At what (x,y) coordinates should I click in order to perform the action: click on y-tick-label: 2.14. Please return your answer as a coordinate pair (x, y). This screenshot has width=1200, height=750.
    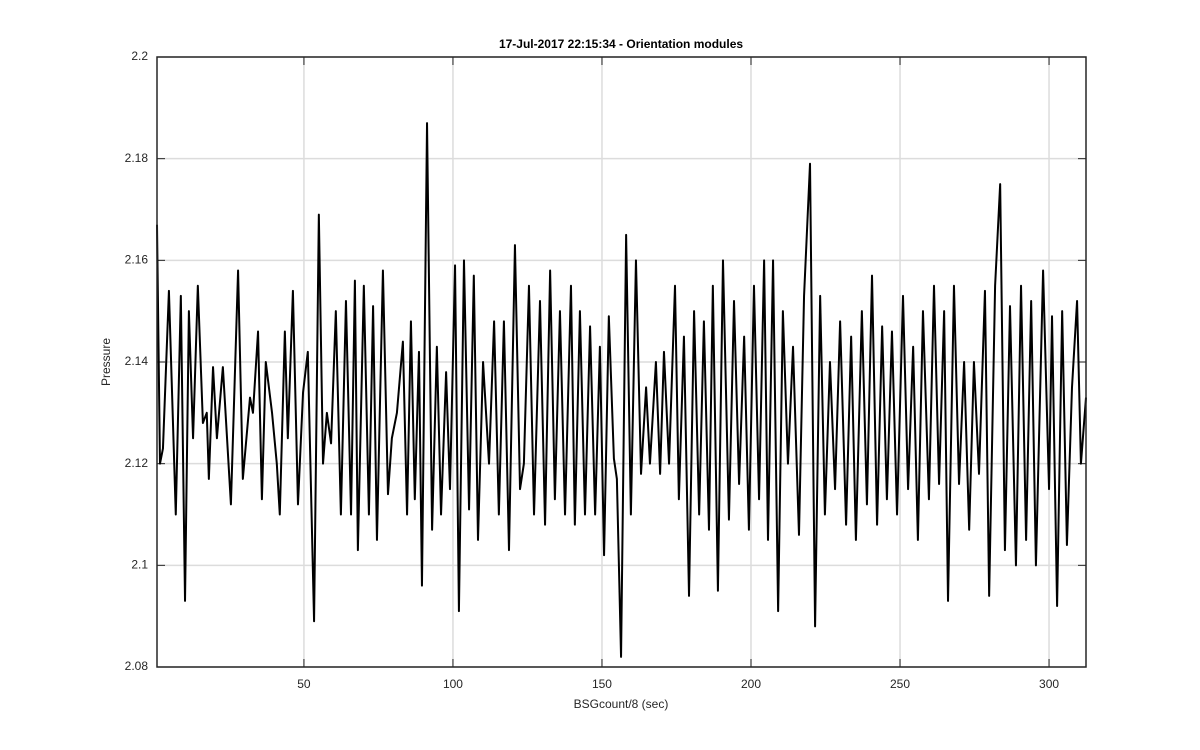
    Looking at the image, I should click on (137, 361).